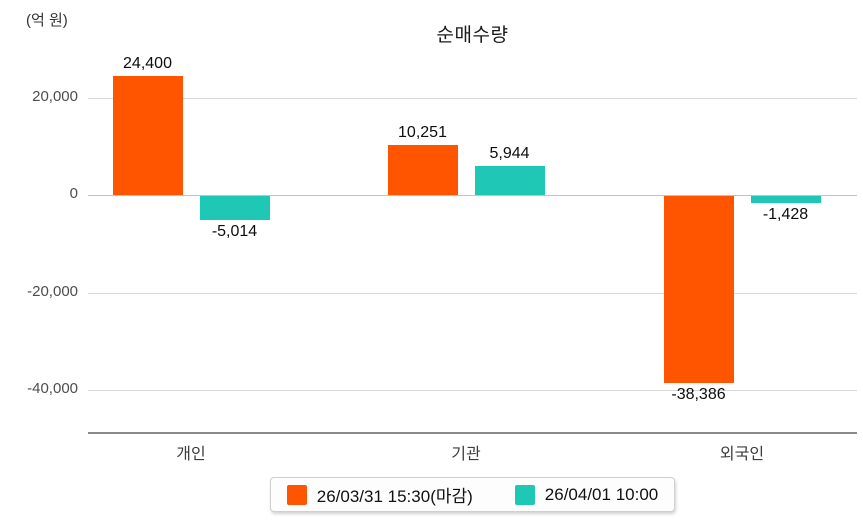  I want to click on legend-item-series-1: 26/04/01 10:00, so click(586, 494).